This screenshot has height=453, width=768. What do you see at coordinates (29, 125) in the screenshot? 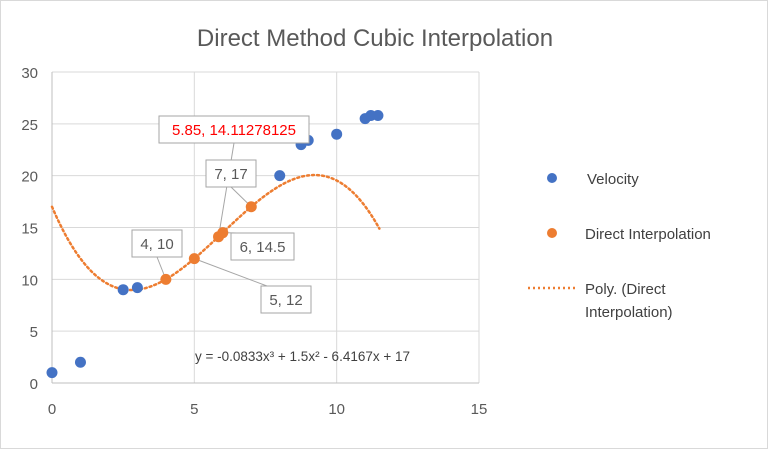
I see `y-tick-label: 25` at bounding box center [29, 125].